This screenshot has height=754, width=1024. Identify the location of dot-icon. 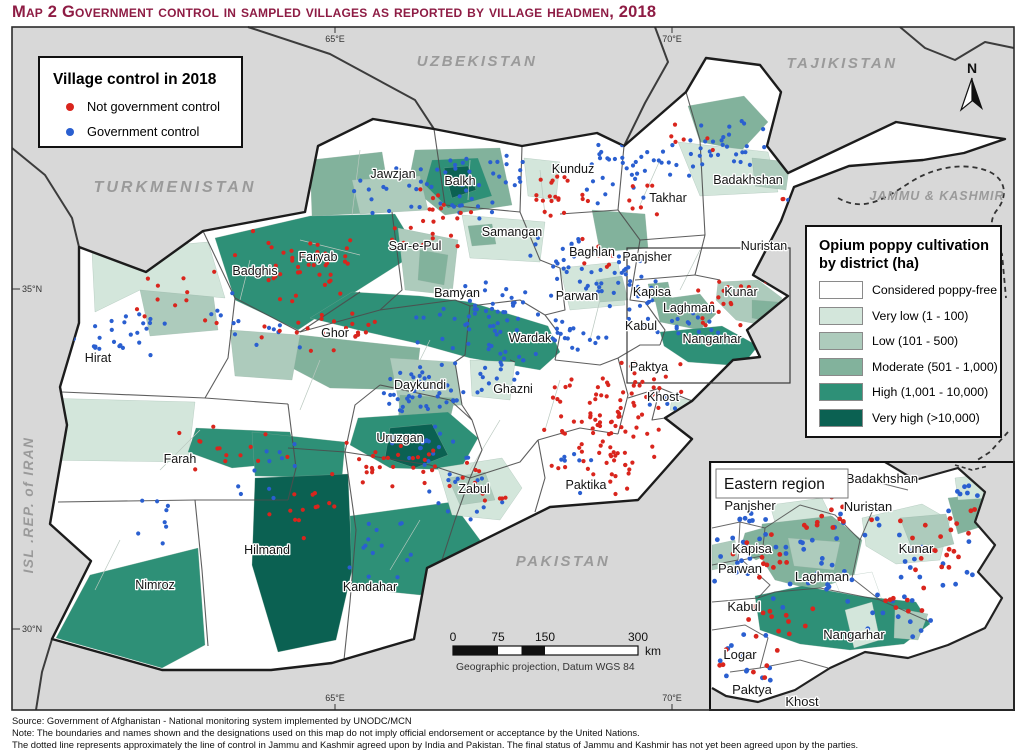
(70, 106).